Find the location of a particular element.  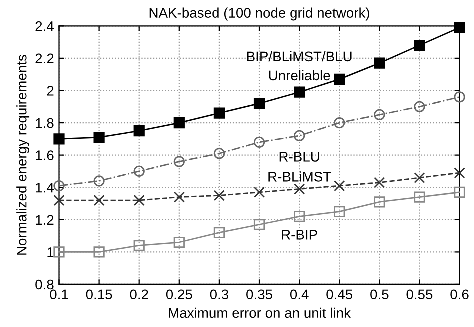

y-tick-label: 2 is located at coordinates (50, 91).